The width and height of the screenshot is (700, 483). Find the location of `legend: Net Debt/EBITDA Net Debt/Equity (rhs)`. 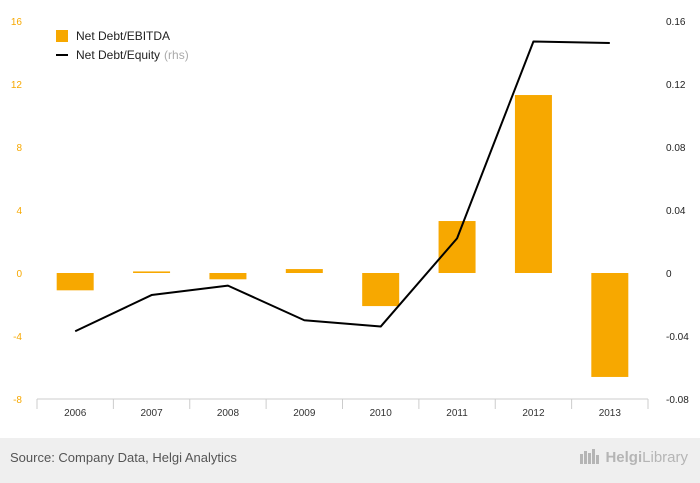

legend: Net Debt/EBITDA Net Debt/Equity (rhs) is located at coordinates (122, 45).